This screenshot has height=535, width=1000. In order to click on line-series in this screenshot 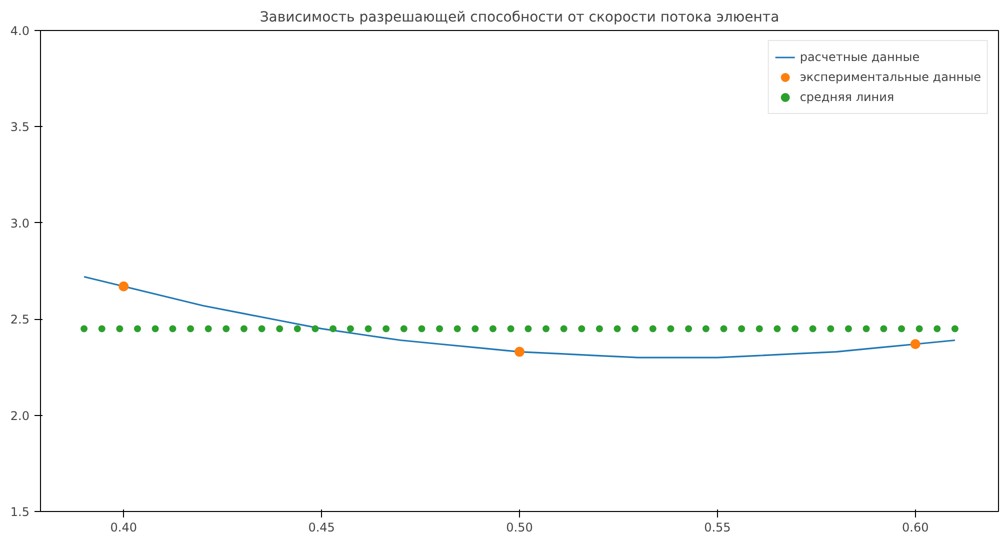, I will do `click(519, 317)`.